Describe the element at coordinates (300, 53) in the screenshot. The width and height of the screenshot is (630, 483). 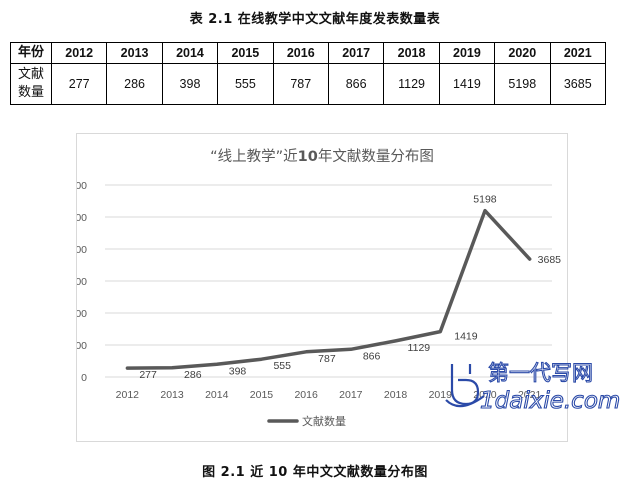
I see `year-cell: 2016` at that location.